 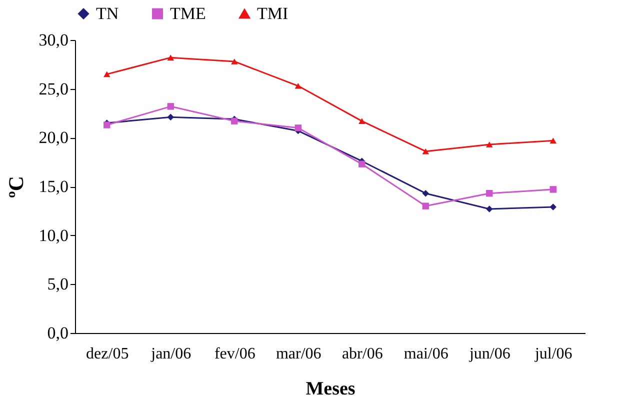 What do you see at coordinates (57, 333) in the screenshot?
I see `y-tick-label: 0,0` at bounding box center [57, 333].